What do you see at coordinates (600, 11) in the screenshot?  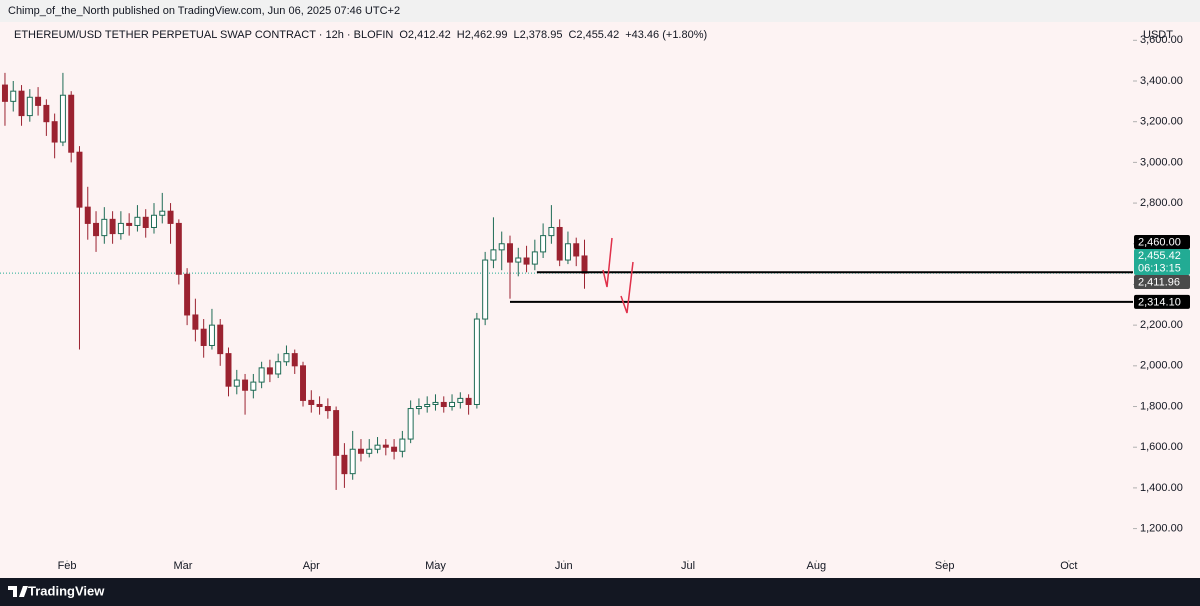 I see `header-bar` at bounding box center [600, 11].